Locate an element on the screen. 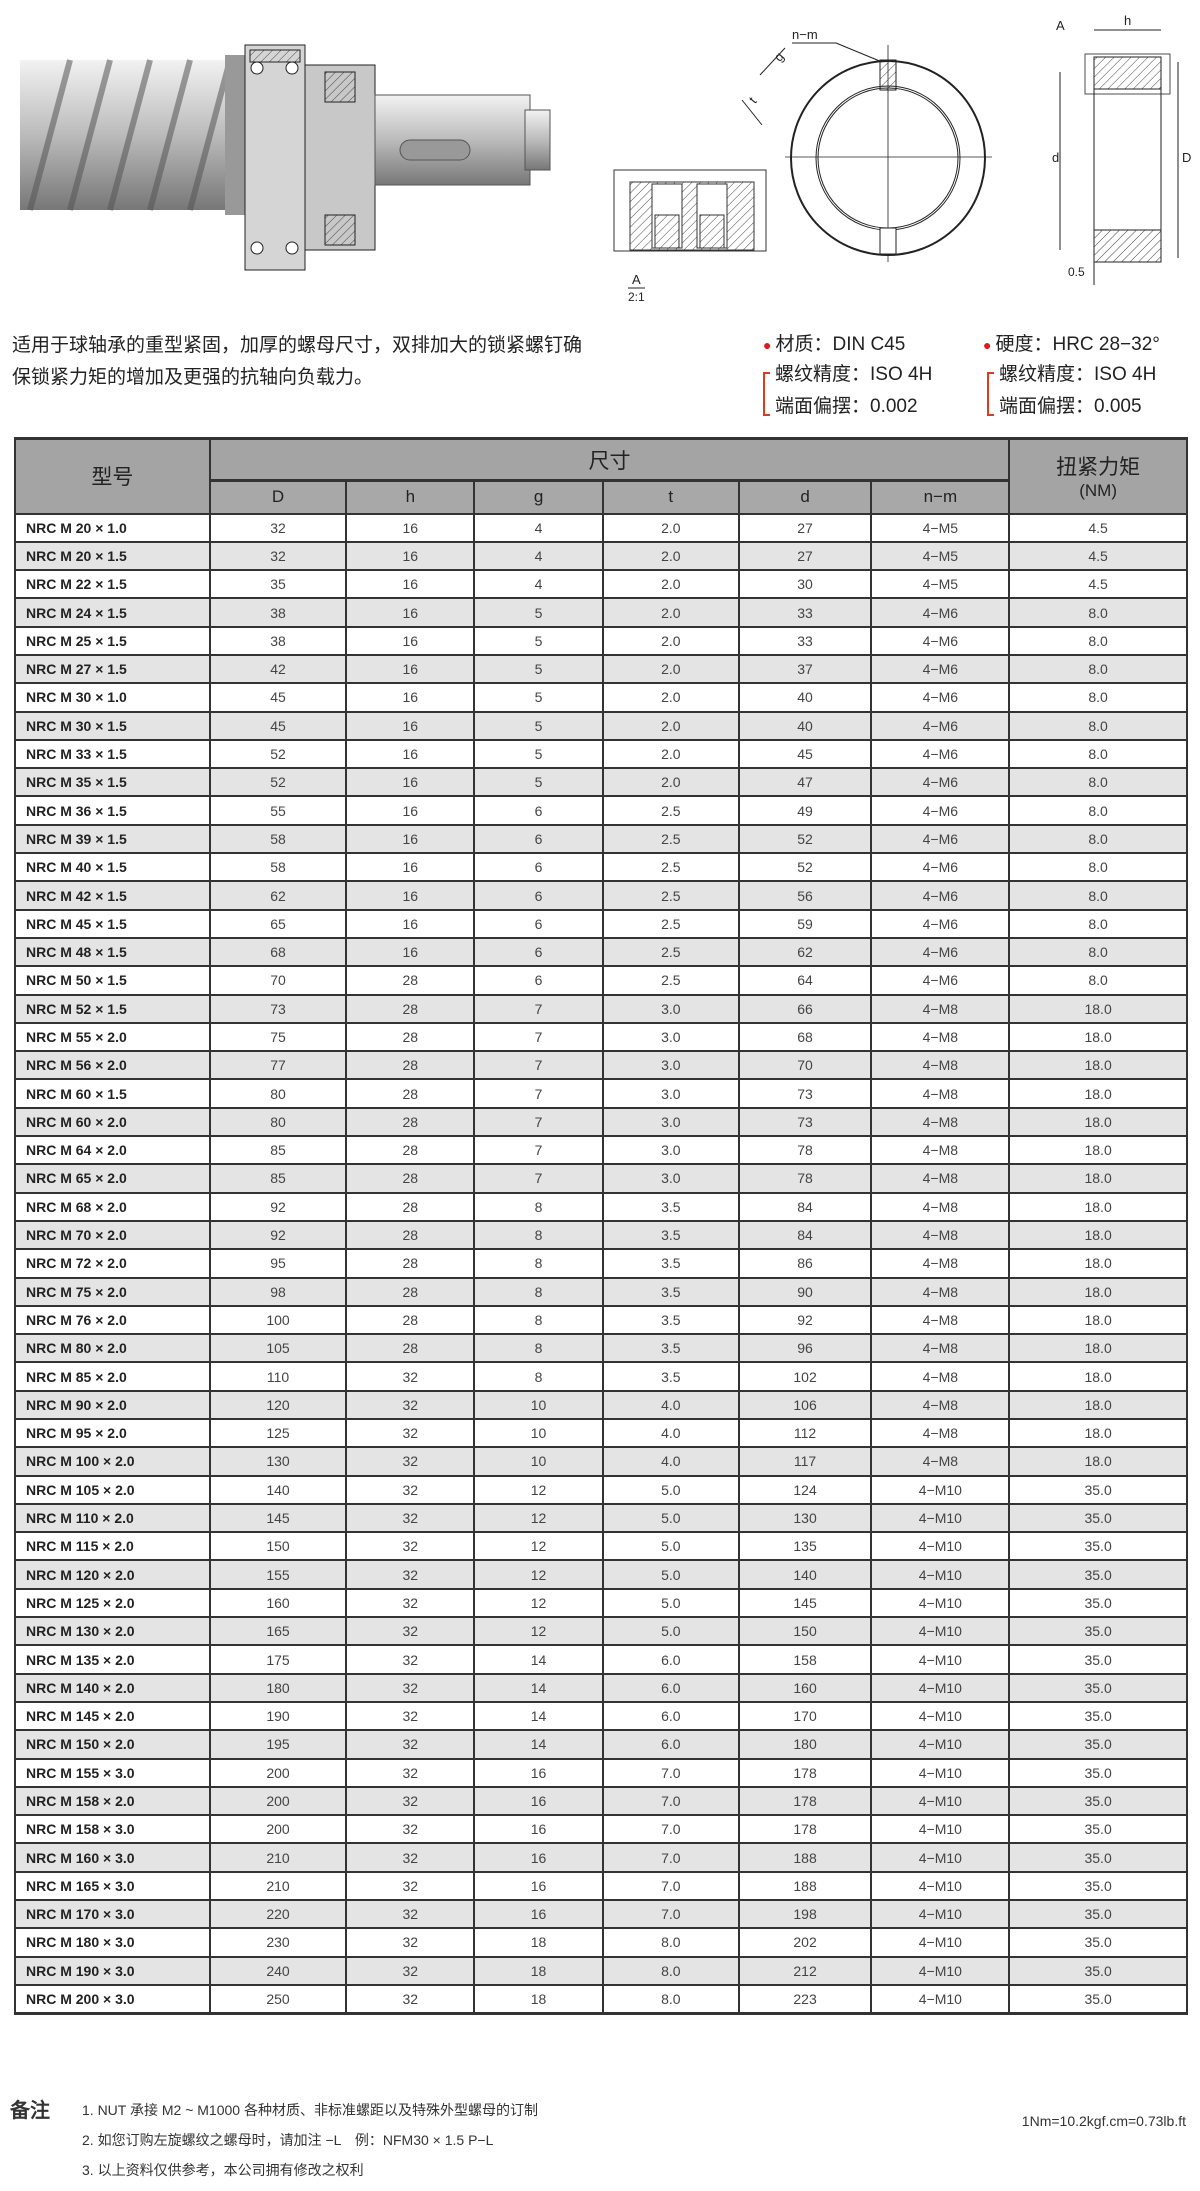  label-D: D is located at coordinates (1186, 157).